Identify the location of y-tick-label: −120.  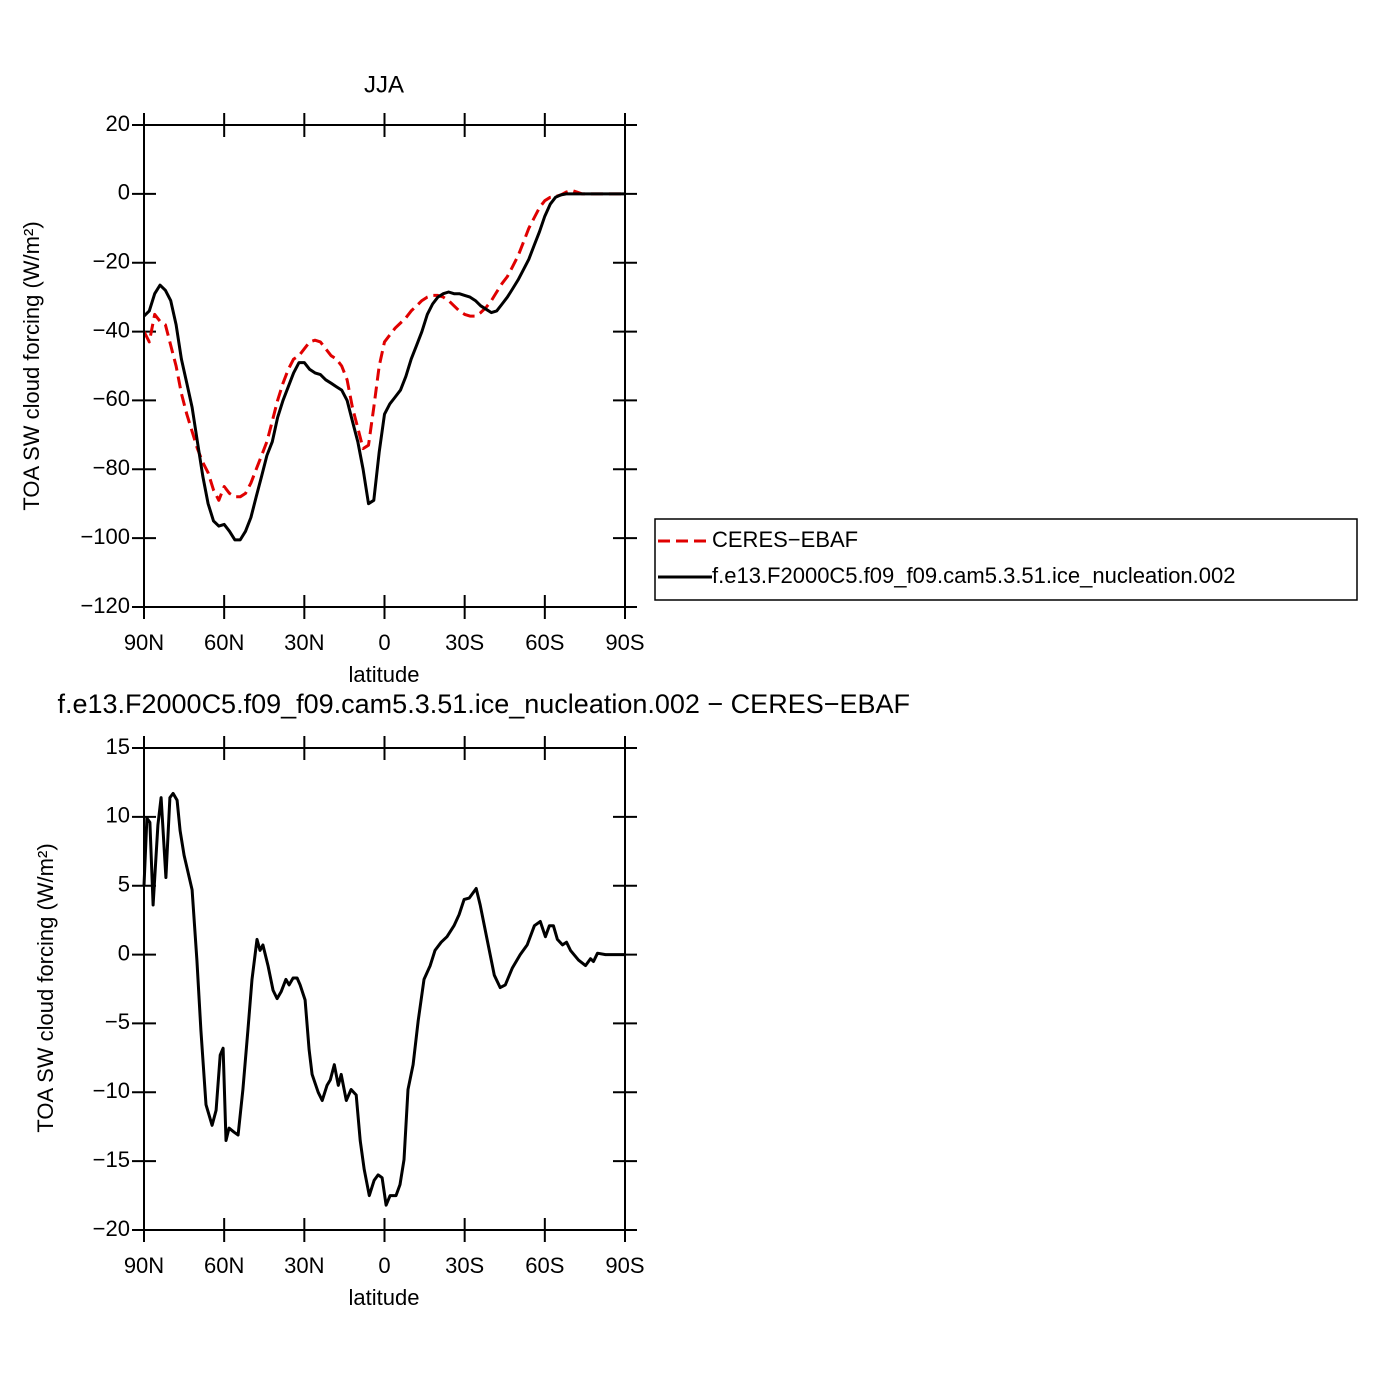
(105, 605).